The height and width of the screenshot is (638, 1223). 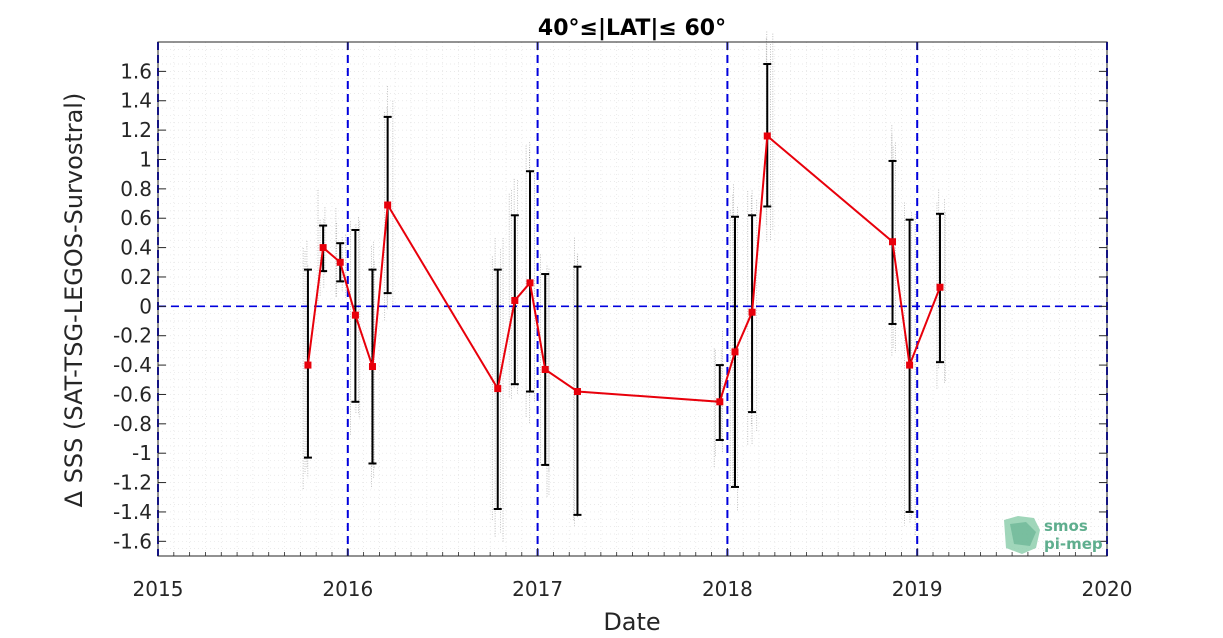 What do you see at coordinates (917, 589) in the screenshot?
I see `x-tick-label: 2019` at bounding box center [917, 589].